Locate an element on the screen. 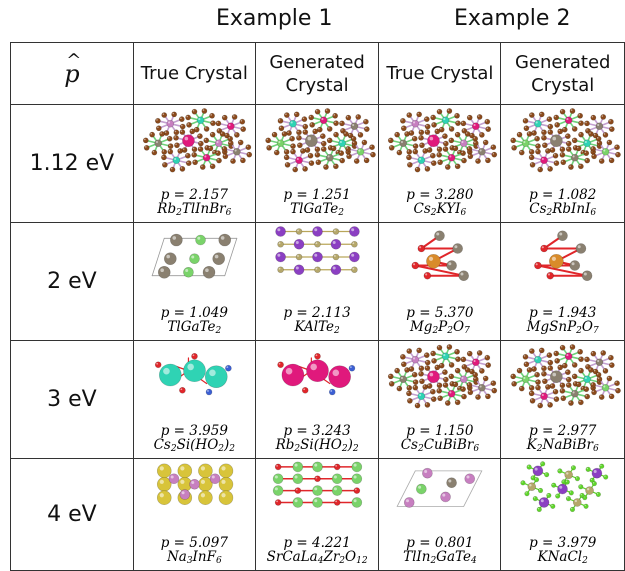 This screenshot has width=625, height=571. crystal-caption: p = 1.049 TlGaTe2 is located at coordinates (194, 322).